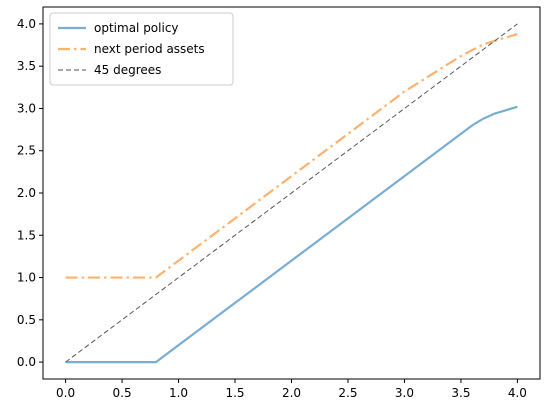 The width and height of the screenshot is (547, 413). What do you see at coordinates (234, 393) in the screenshot?
I see `x-tick-label: 1.5` at bounding box center [234, 393].